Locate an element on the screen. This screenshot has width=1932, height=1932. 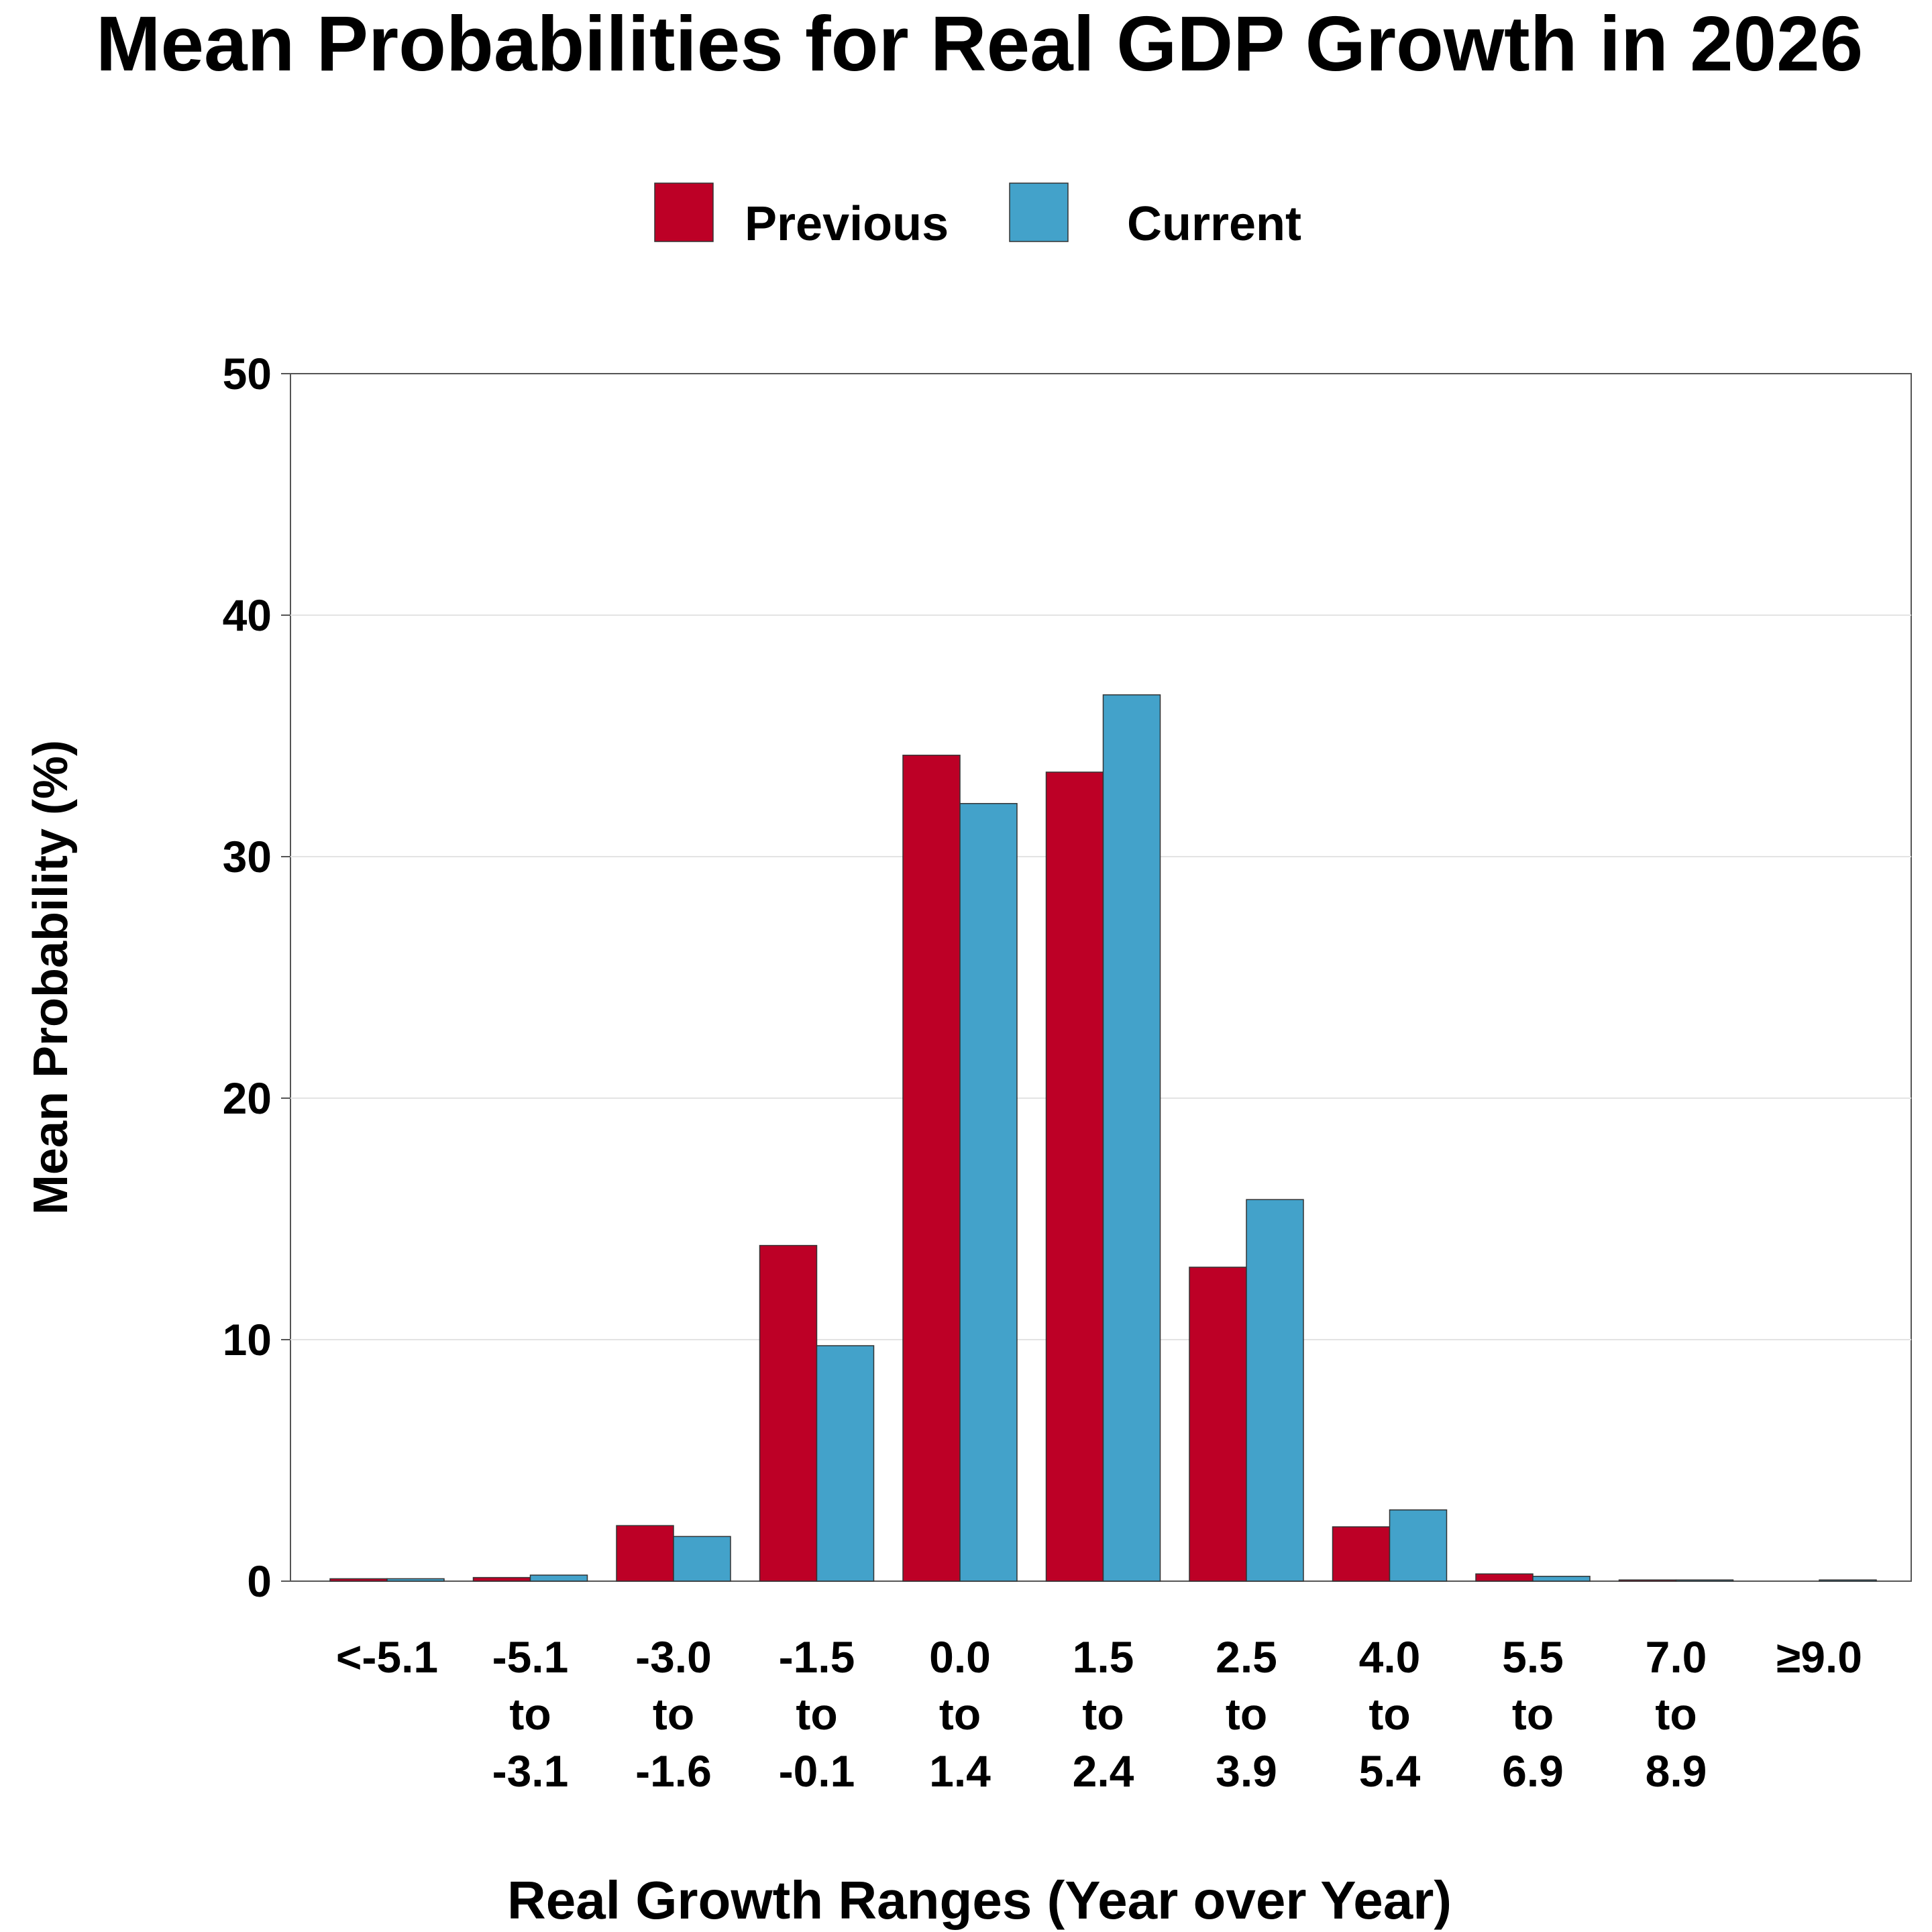
legend-label-current: Current is located at coordinates (1214, 224).